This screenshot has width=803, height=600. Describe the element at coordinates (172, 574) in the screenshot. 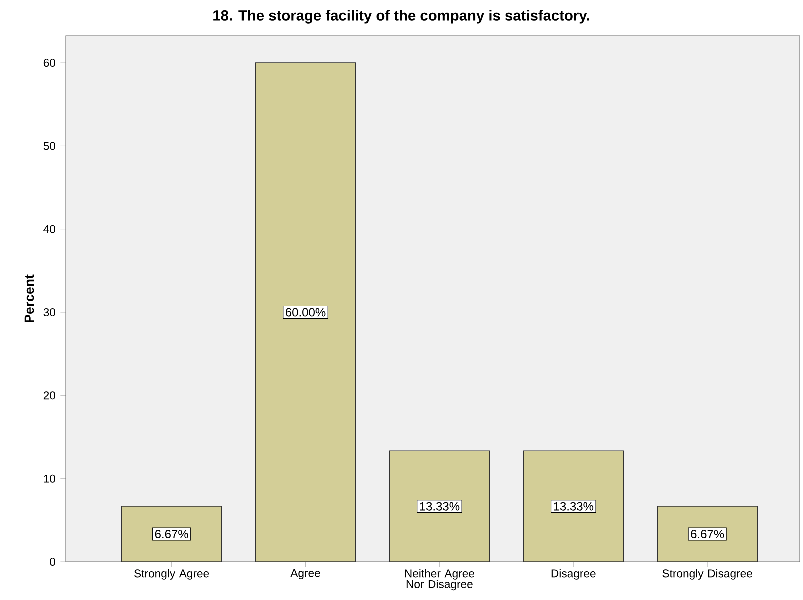

I see `x-tick-label: Strongly Agree` at that location.